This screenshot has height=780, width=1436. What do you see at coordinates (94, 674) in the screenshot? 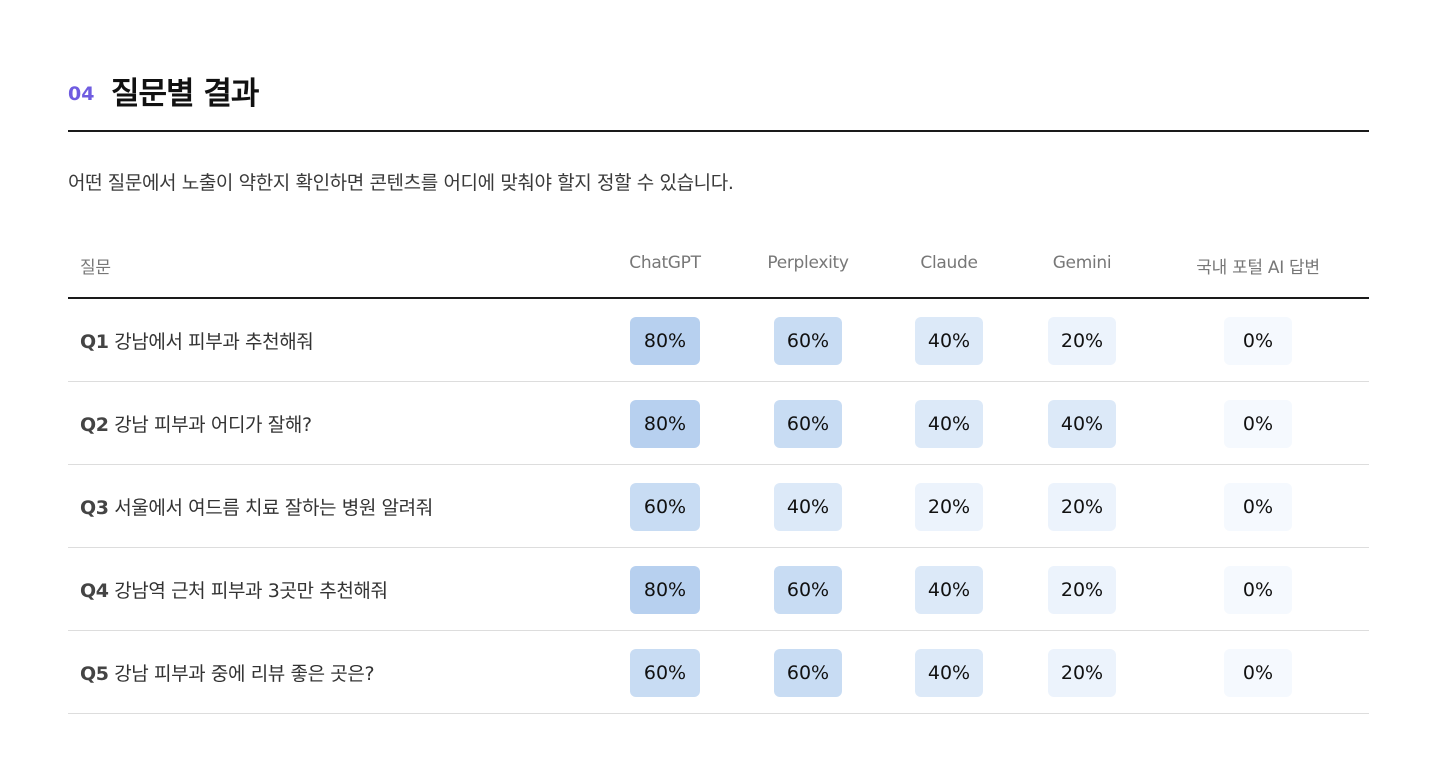
I see `question-id: Q5` at bounding box center [94, 674].